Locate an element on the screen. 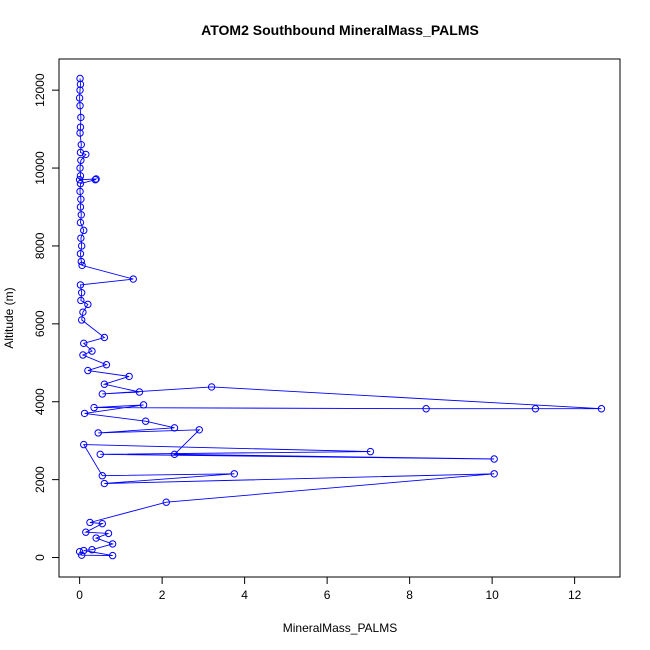  y-tick-label: 8000 is located at coordinates (40, 245).